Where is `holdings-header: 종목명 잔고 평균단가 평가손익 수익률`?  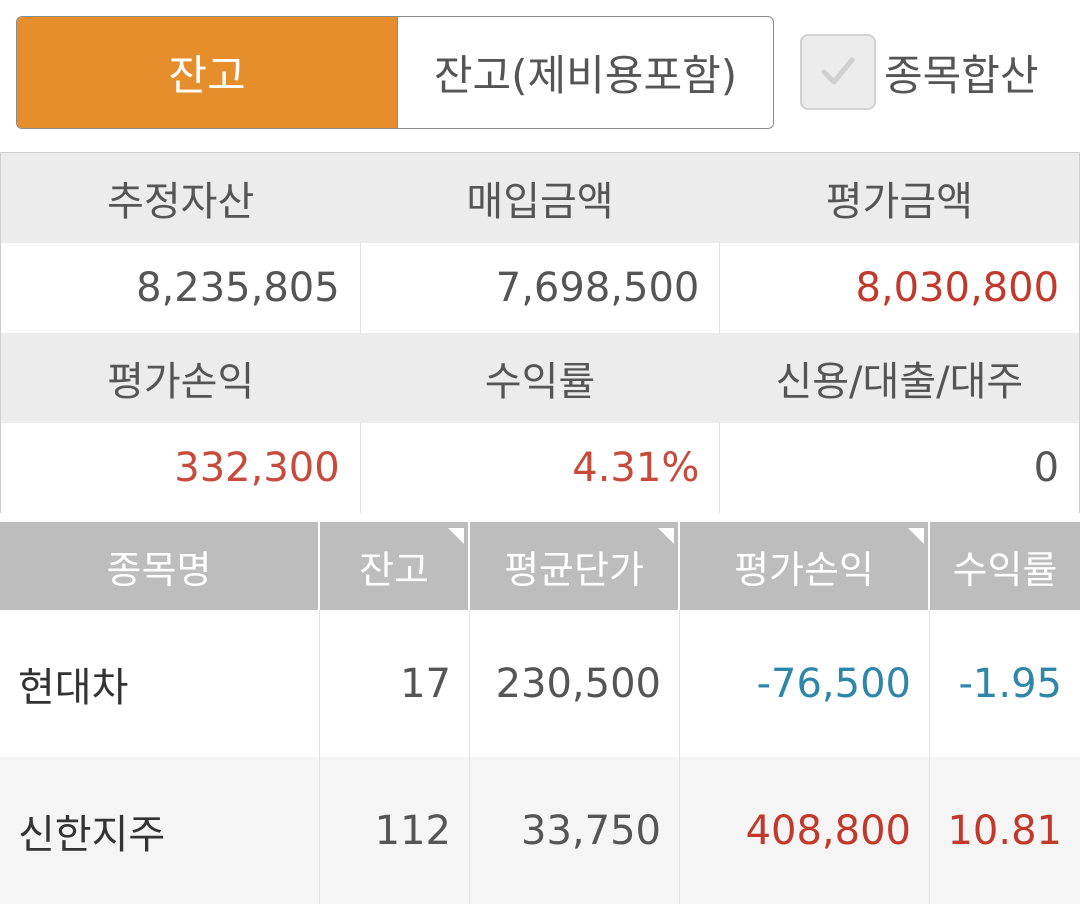
holdings-header: 종목명 잔고 평균단가 평가손익 수익률 is located at coordinates (540, 566).